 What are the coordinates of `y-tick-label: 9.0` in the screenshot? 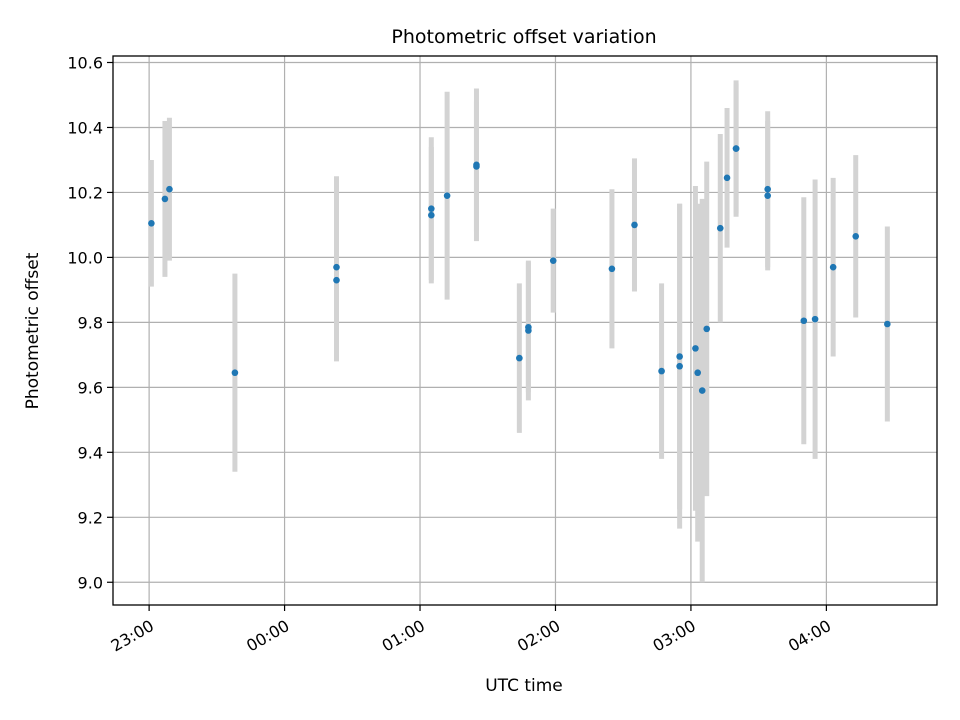 It's located at (90, 582).